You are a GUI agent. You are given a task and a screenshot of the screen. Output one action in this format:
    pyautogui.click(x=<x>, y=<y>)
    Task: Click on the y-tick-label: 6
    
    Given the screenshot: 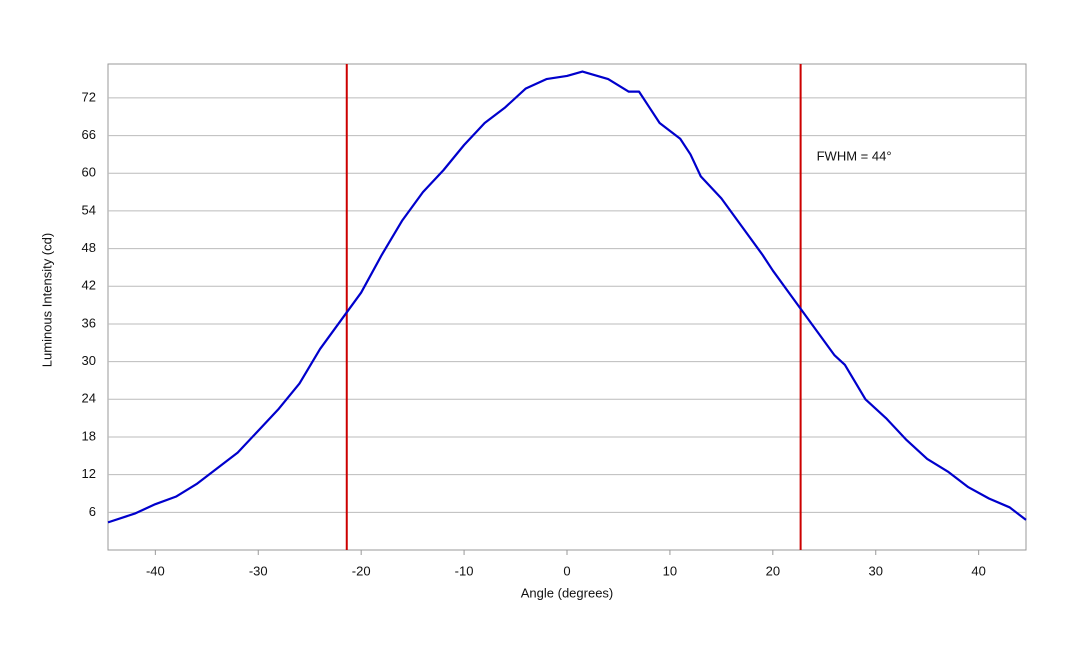 What is the action you would take?
    pyautogui.click(x=92, y=511)
    